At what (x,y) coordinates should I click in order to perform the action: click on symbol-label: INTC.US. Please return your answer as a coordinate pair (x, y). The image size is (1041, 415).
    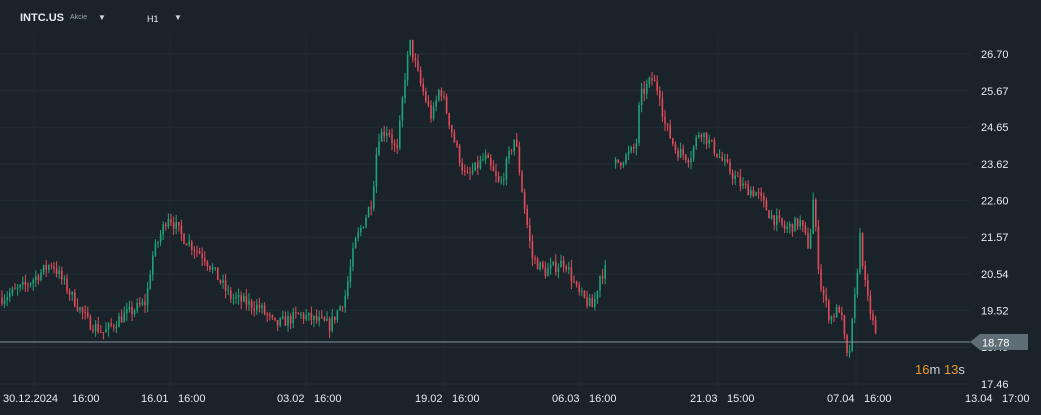
    Looking at the image, I should click on (42, 18).